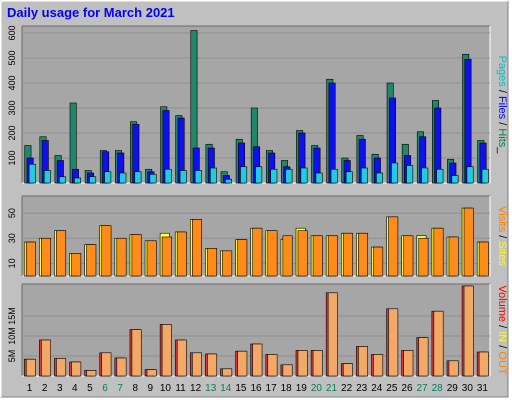 The width and height of the screenshot is (512, 400). I want to click on volume-y-tick-label: 10M, so click(12, 336).